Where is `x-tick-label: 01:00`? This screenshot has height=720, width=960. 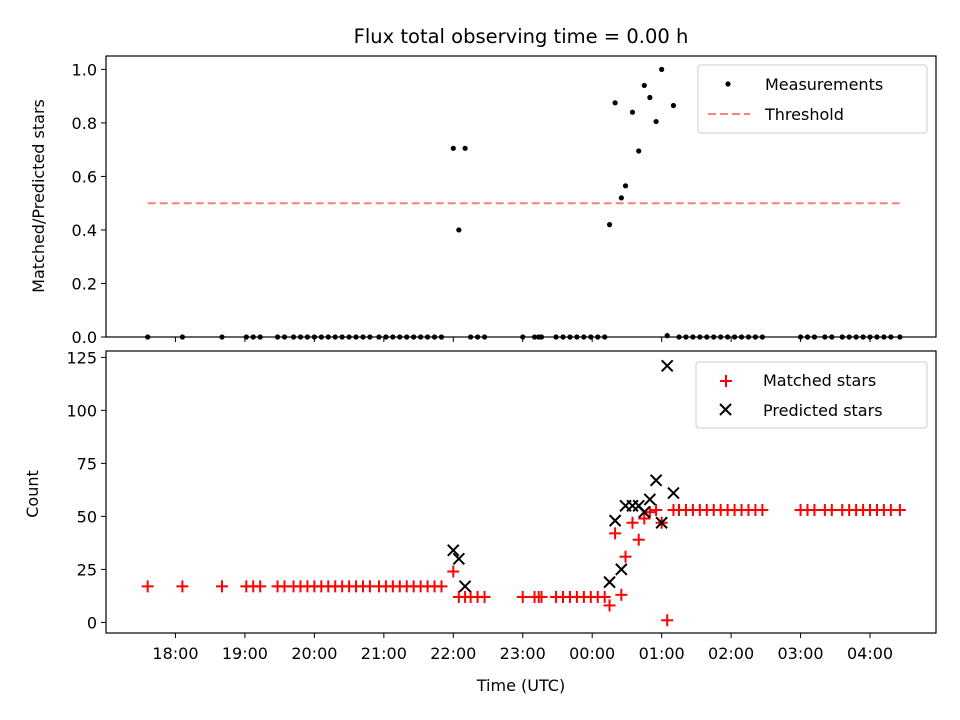 x-tick-label: 01:00 is located at coordinates (662, 653).